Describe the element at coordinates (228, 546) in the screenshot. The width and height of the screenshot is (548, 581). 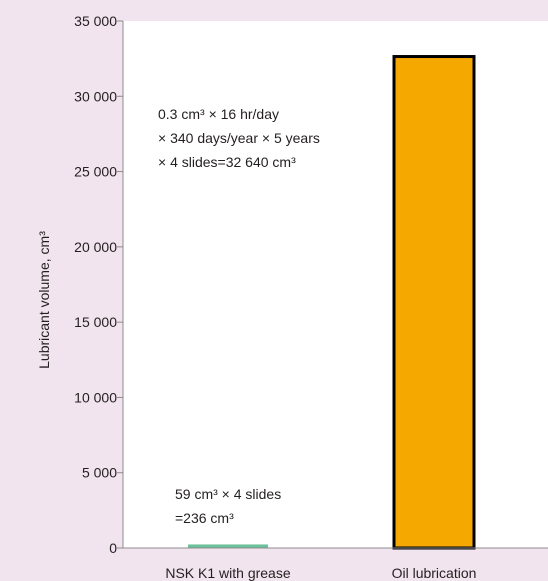
I see `bar-nsk-k1-with-grease` at that location.